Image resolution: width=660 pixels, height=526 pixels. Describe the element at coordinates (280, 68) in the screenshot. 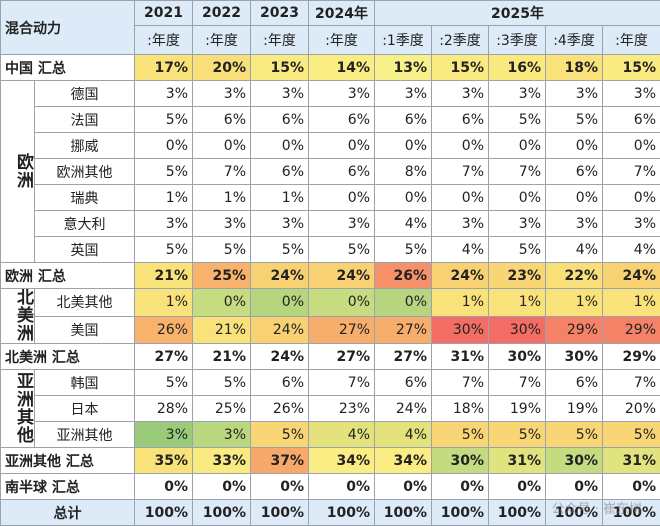

I see `value-cell: 15%` at that location.